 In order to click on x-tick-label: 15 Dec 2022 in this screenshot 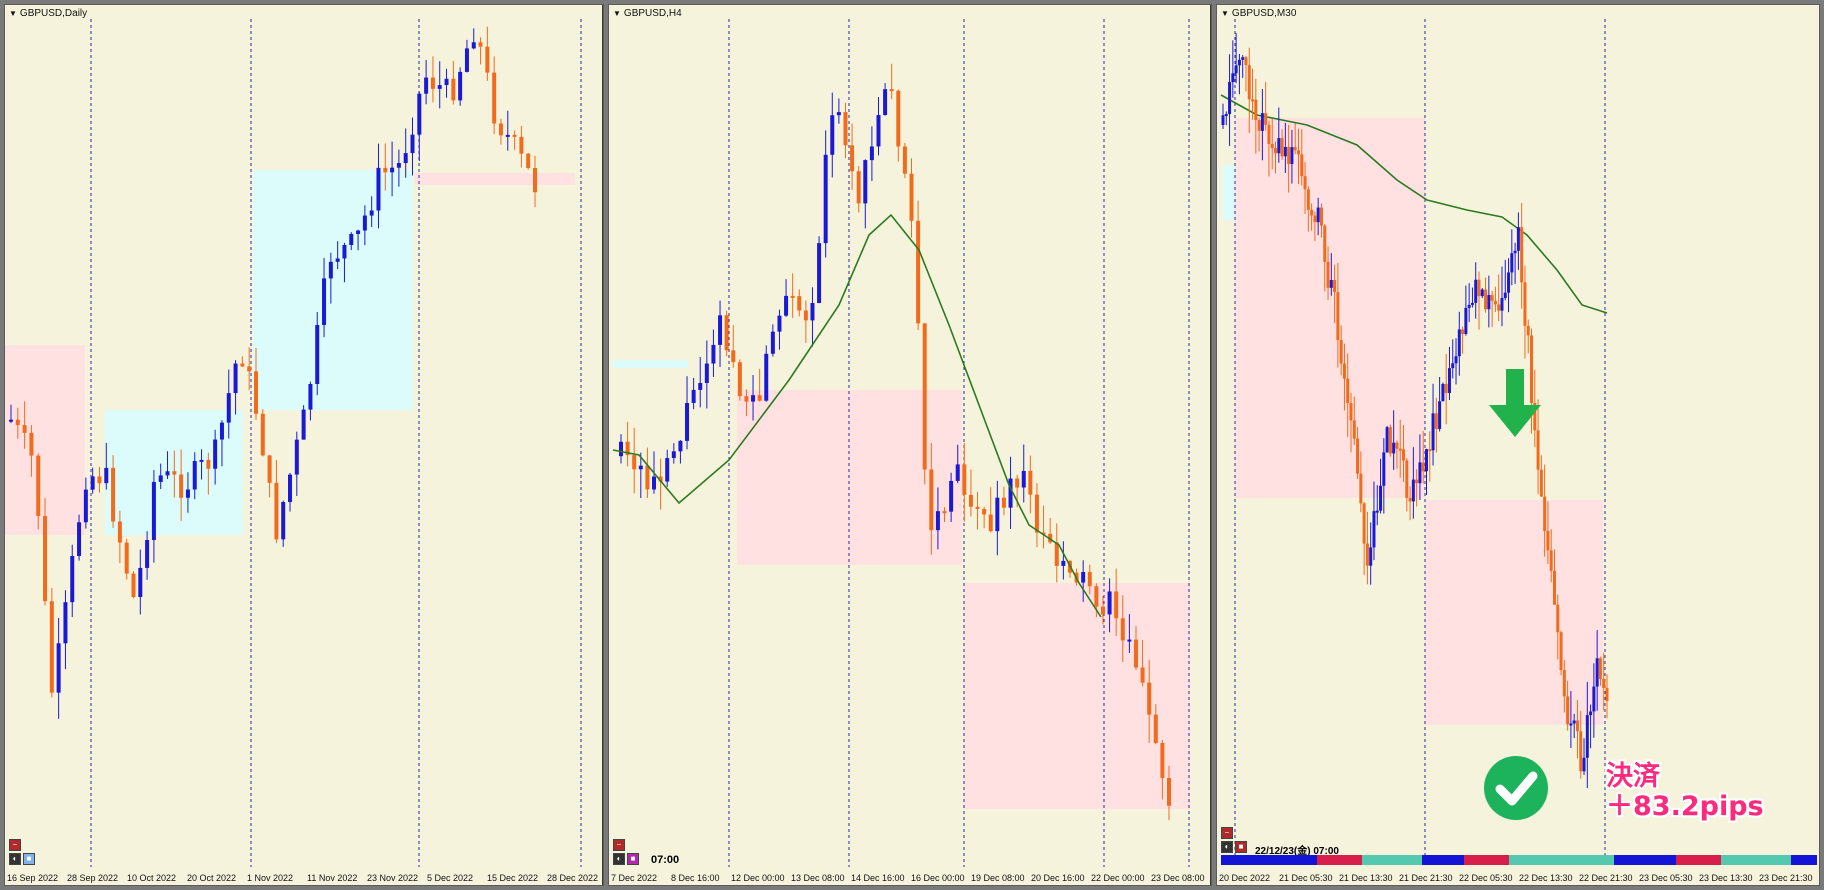, I will do `click(513, 878)`.